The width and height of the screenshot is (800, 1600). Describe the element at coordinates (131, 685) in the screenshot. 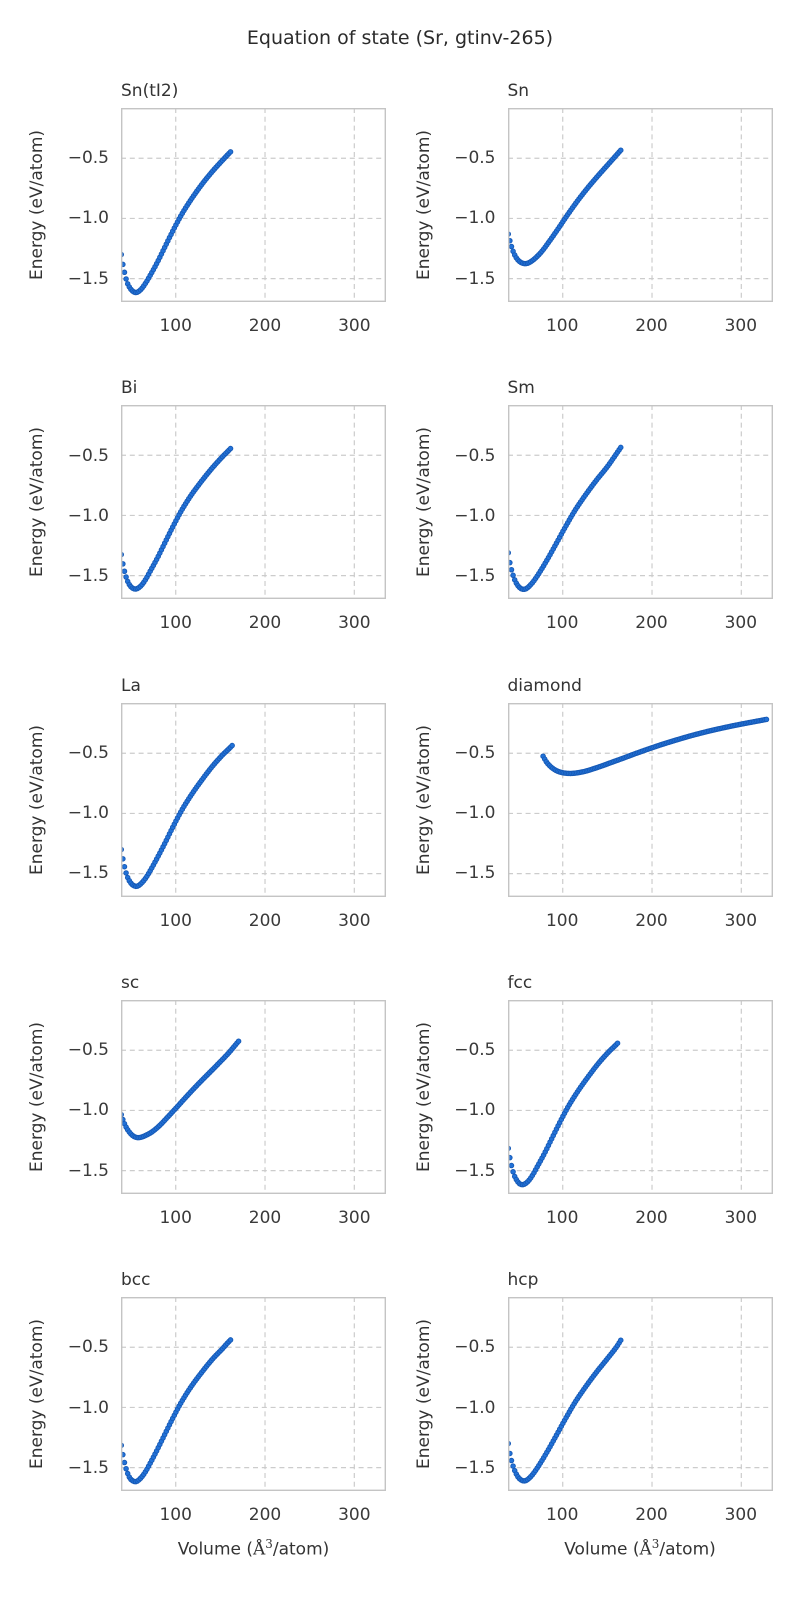

I see `subplot-title-La: La` at that location.